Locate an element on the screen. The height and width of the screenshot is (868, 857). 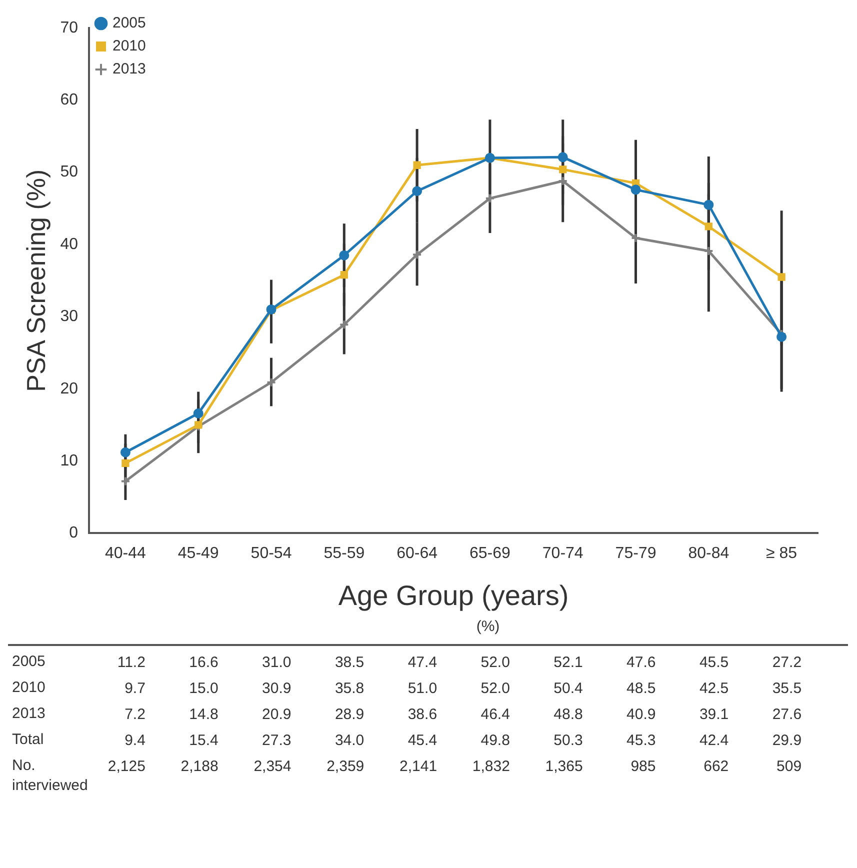
text: 34.0 is located at coordinates (349, 741).